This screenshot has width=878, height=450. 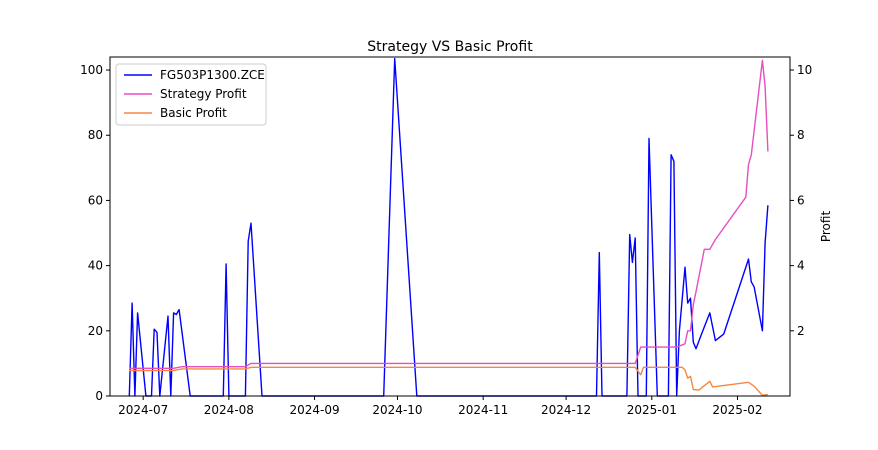 I want to click on legend-label-2: Strategy Profit, so click(x=203, y=94).